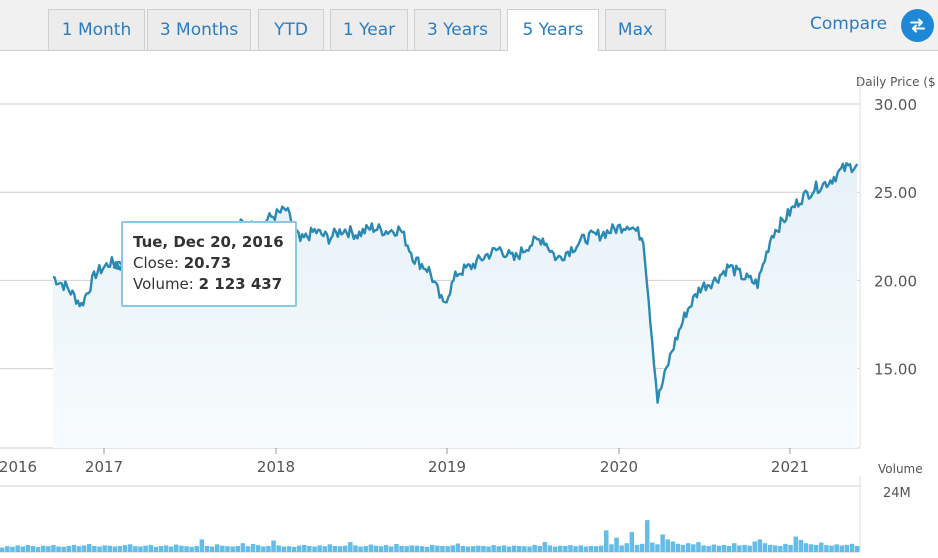 The image size is (938, 558). What do you see at coordinates (553, 30) in the screenshot?
I see `tab-5-years: 5 Years` at bounding box center [553, 30].